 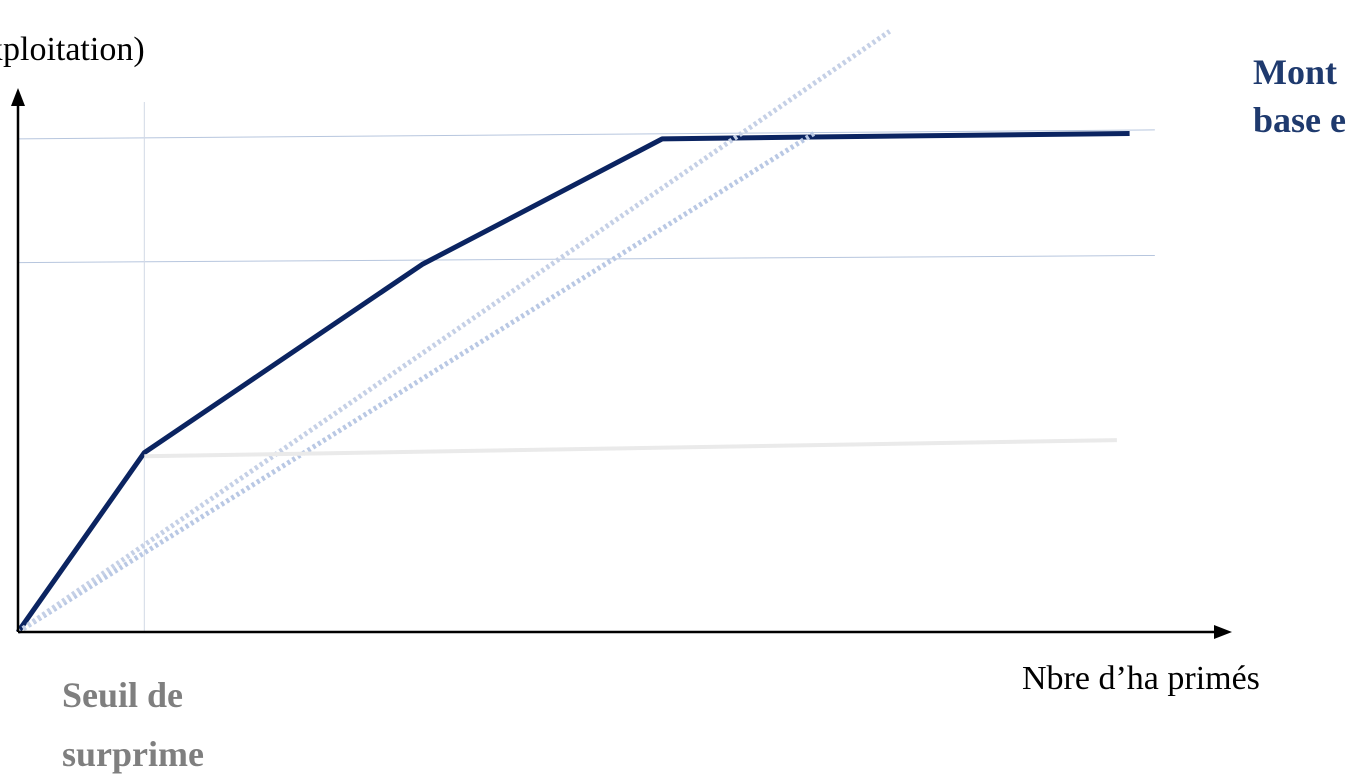 I want to click on right-label-line1: Mont, so click(x=1295, y=72).